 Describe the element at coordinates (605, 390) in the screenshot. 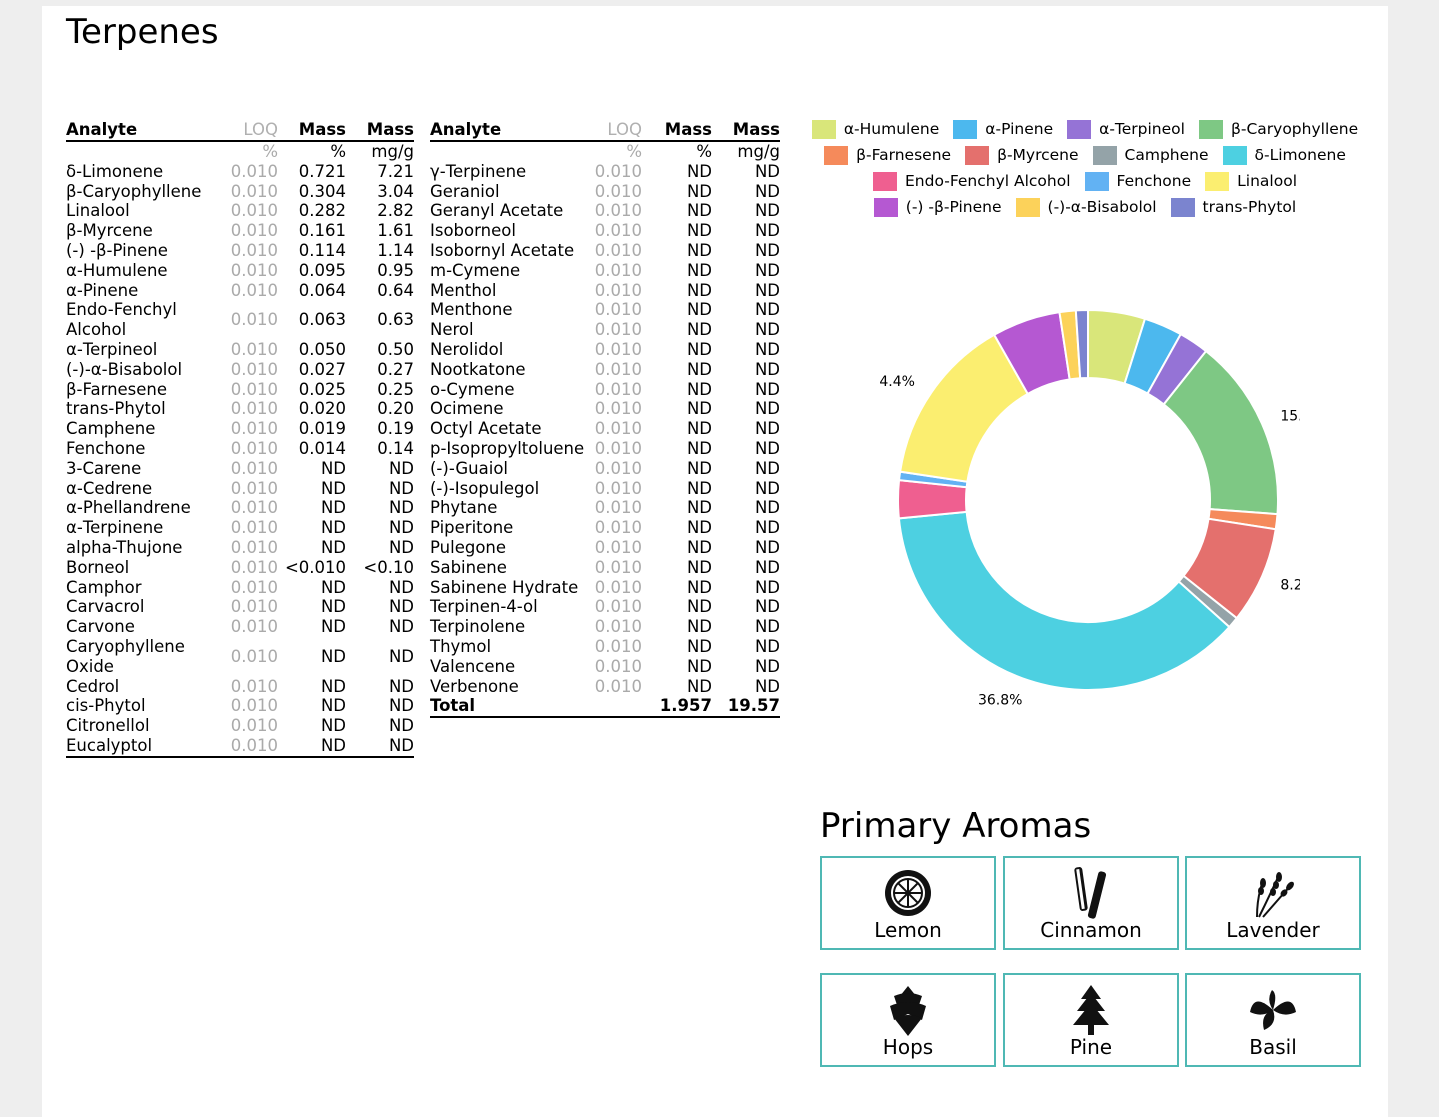

I see `table-row: o-Cymene 0.010 ND ND` at that location.